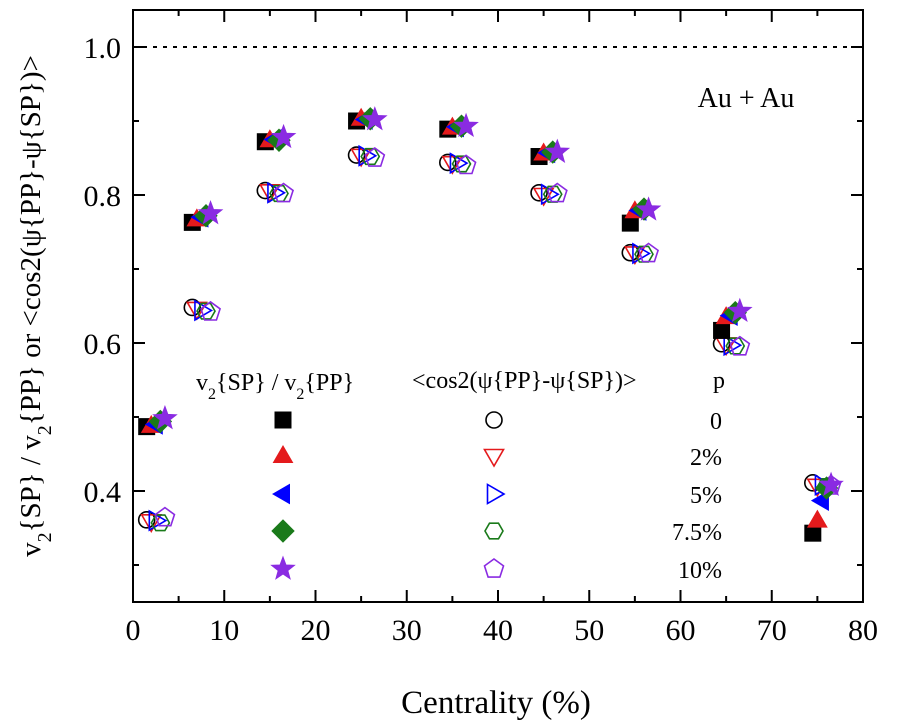 The height and width of the screenshot is (726, 902). Describe the element at coordinates (283, 567) in the screenshot. I see `legend-marker-star` at that location.